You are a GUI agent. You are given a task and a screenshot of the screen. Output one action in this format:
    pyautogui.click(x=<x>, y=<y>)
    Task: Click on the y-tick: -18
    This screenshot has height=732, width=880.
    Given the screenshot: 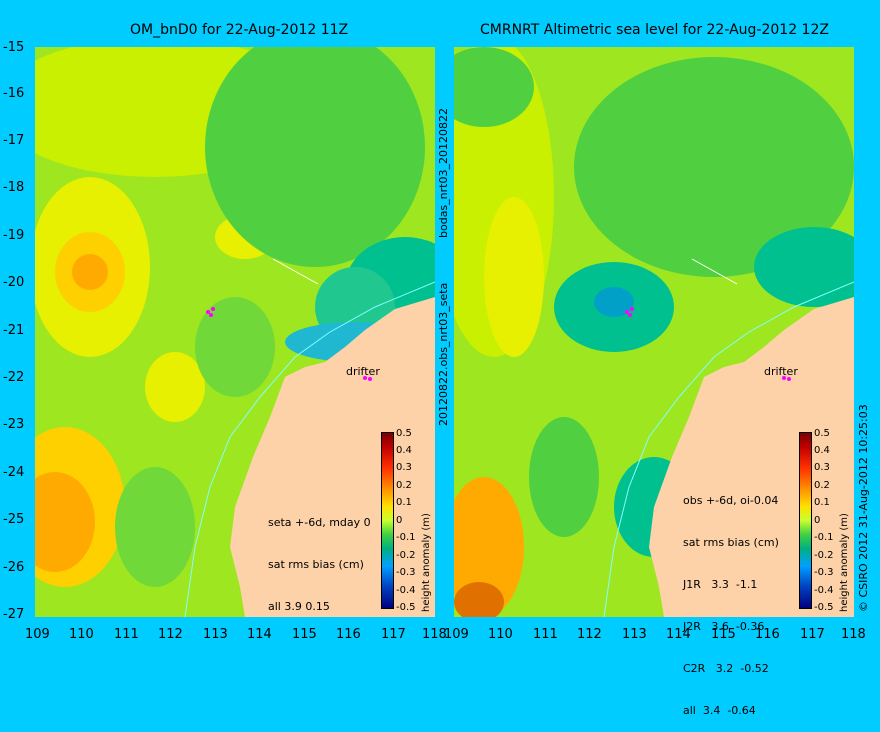 What is the action you would take?
    pyautogui.click(x=14, y=187)
    